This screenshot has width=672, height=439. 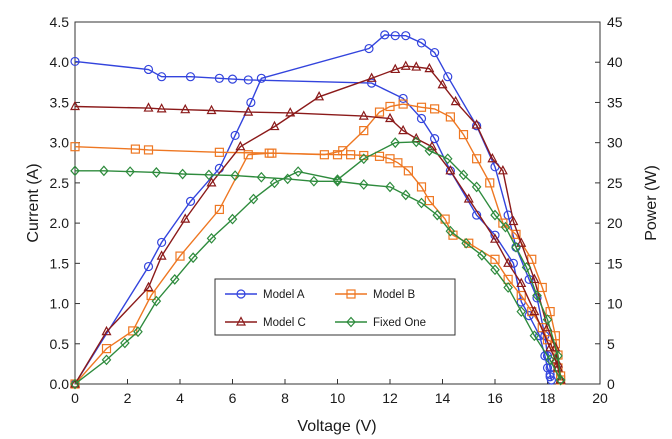 I want to click on legend: Model A Model B Model C Fixed One, so click(x=335, y=307).